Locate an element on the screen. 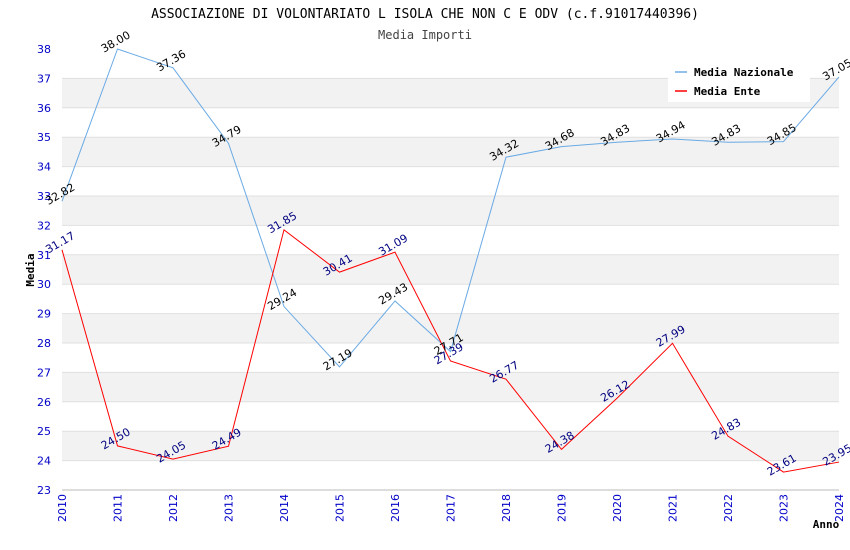  chart-subtitle: Media Importi is located at coordinates (425, 35).